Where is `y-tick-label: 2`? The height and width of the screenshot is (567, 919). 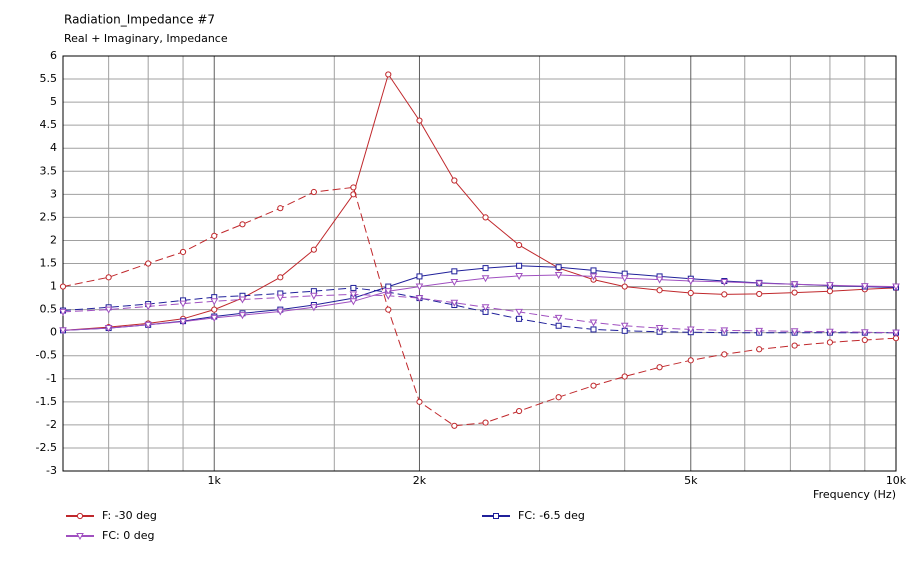
y-tick-label: 2 is located at coordinates (53, 239).